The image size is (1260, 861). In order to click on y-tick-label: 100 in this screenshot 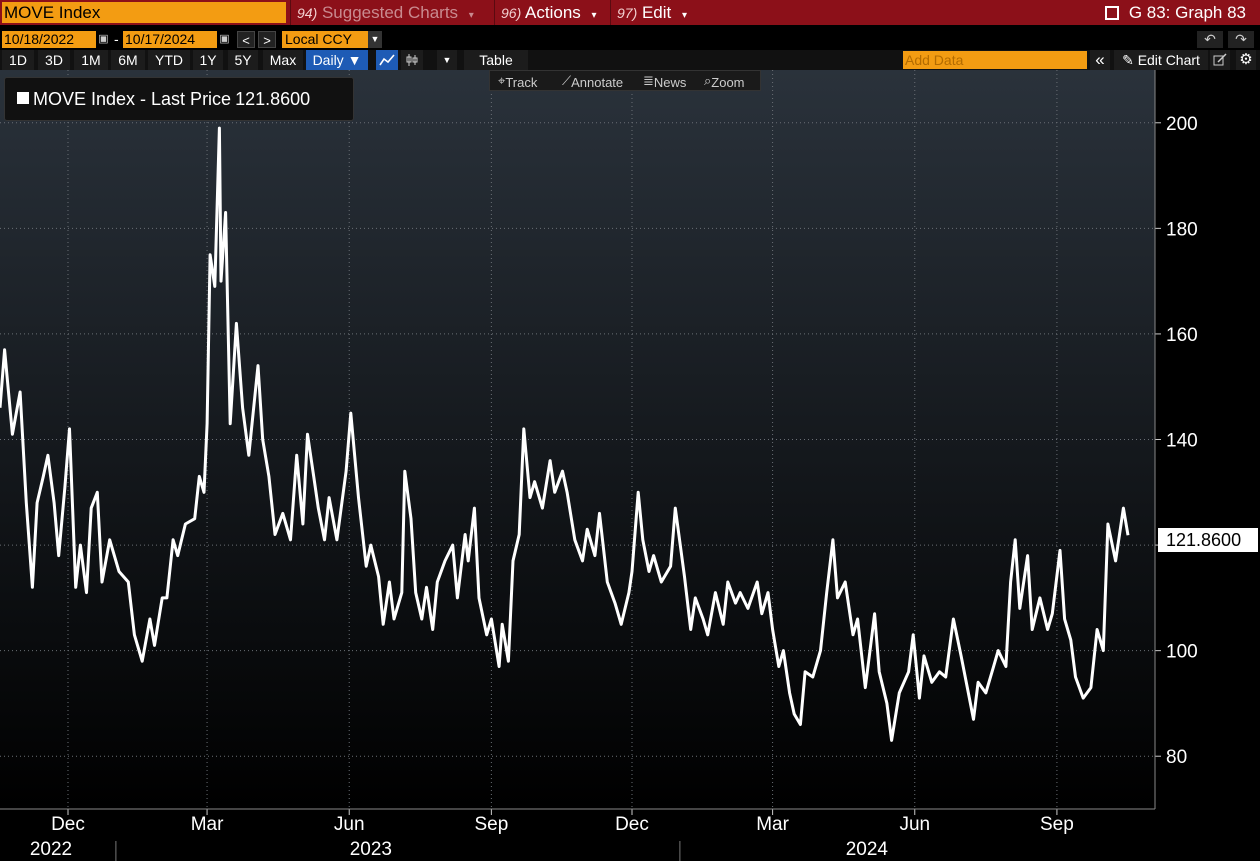, I will do `click(1182, 652)`.